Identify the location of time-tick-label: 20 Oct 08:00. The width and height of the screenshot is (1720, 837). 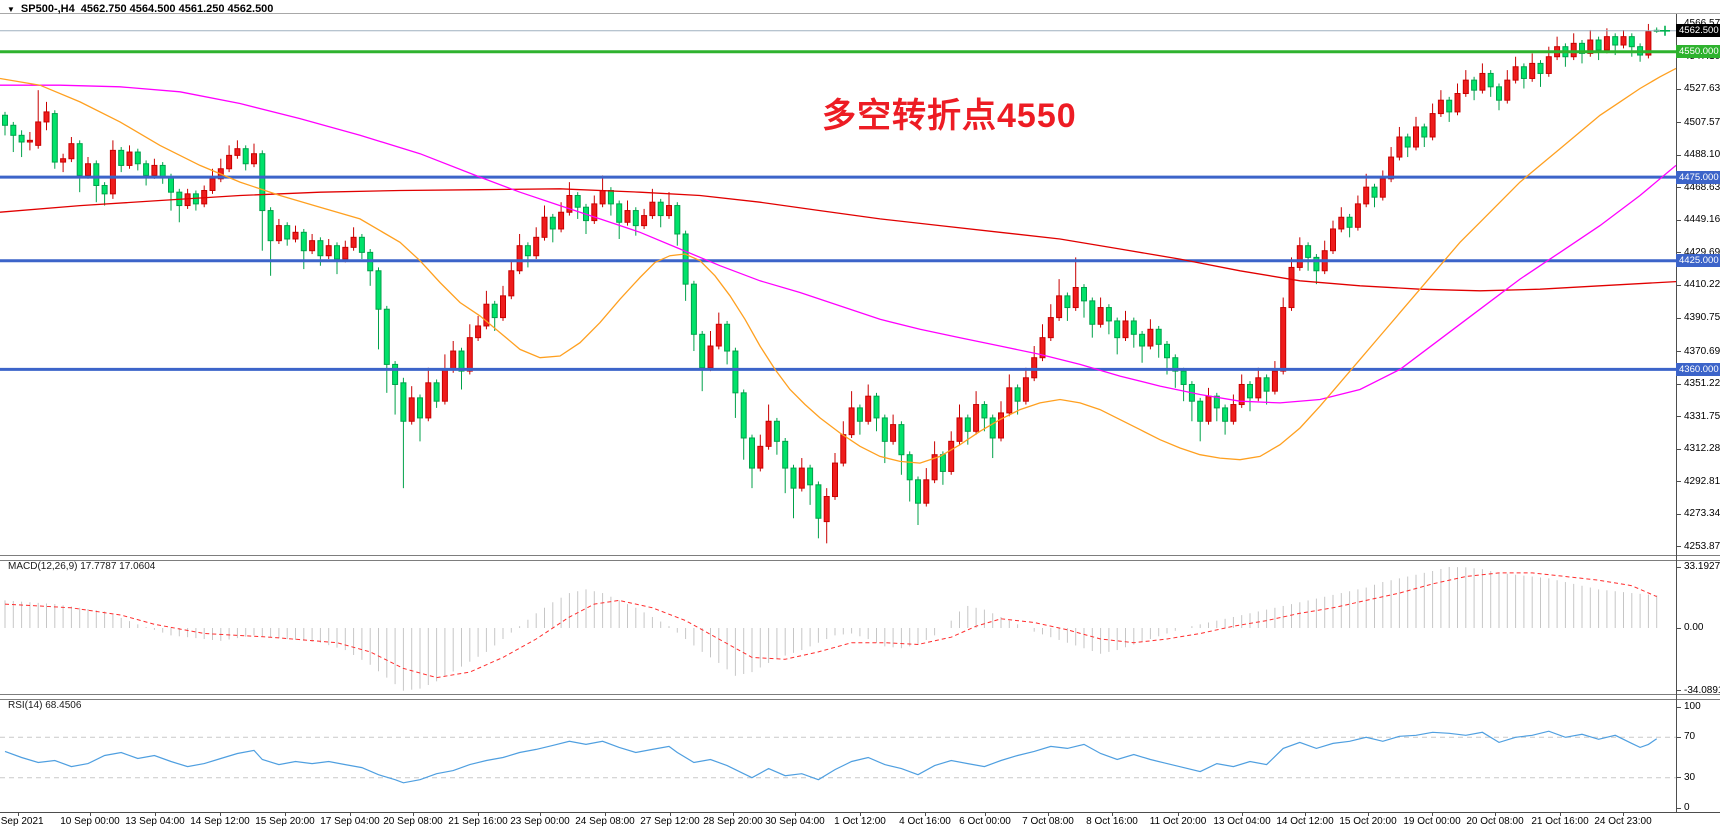
(1495, 821).